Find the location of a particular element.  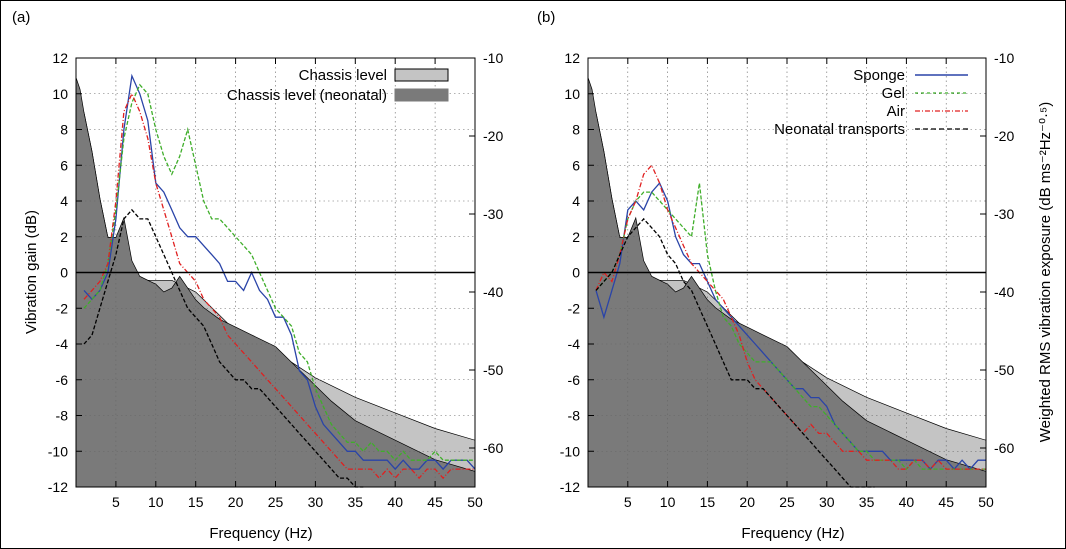

legend-label-air: Air is located at coordinates (896, 111).